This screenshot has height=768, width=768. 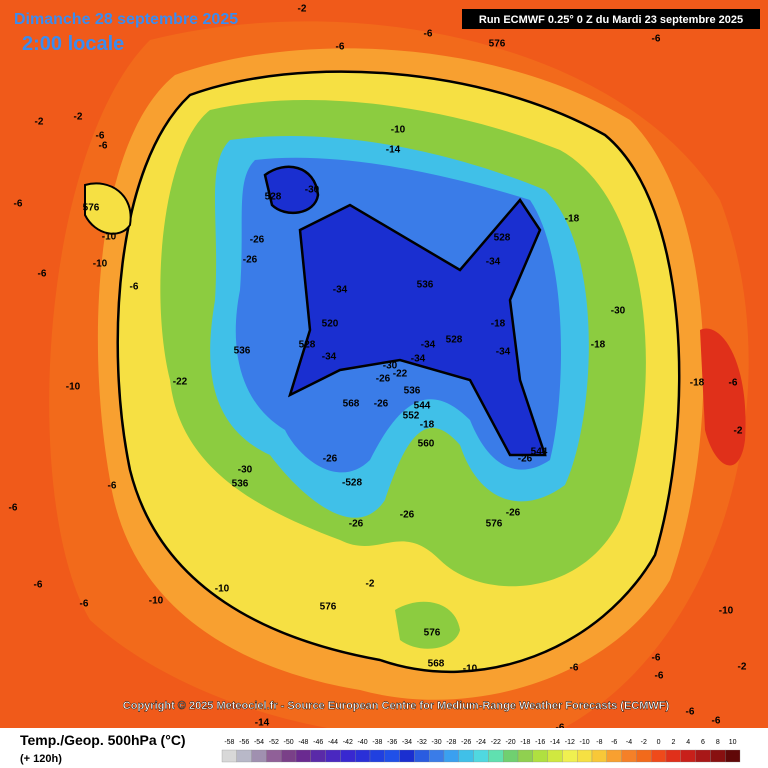 I want to click on legend-label: -22, so click(x=496, y=742).